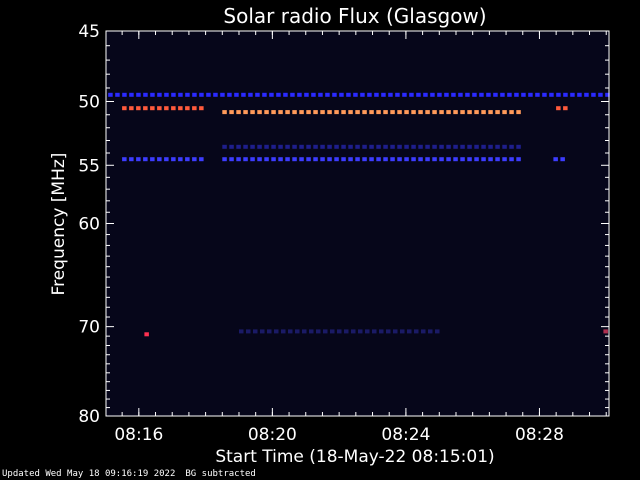 The height and width of the screenshot is (480, 640). What do you see at coordinates (89, 474) in the screenshot?
I see `updated-timestamp: Updated Wed May 18 09:16:19 2022` at bounding box center [89, 474].